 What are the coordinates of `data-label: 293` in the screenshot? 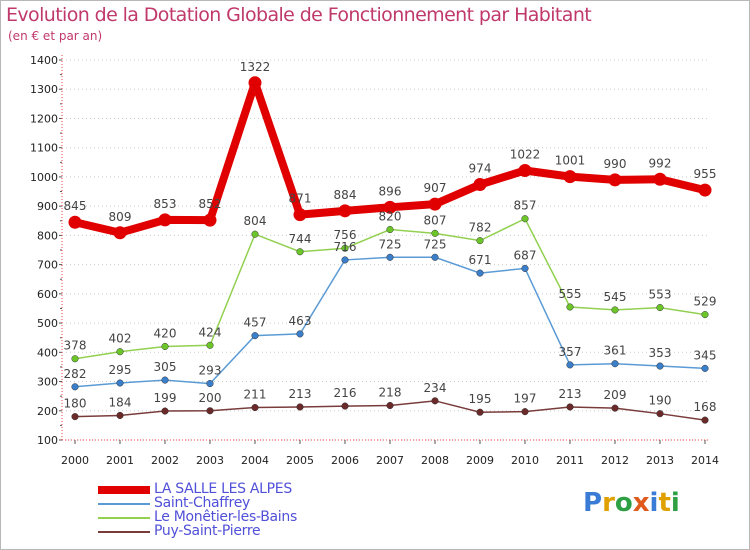 It's located at (210, 371).